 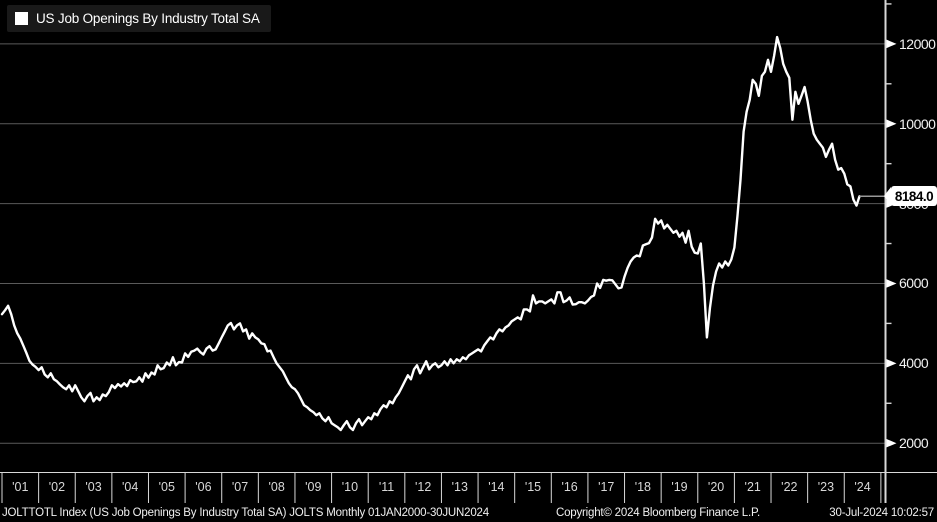 What do you see at coordinates (21, 18) in the screenshot?
I see `legend-swatch-icon` at bounding box center [21, 18].